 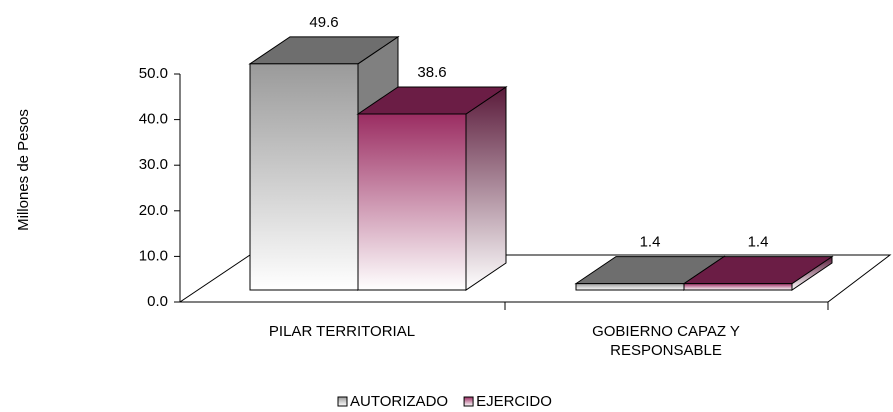 What do you see at coordinates (399, 401) in the screenshot?
I see `legend-label: AUTORIZADO` at bounding box center [399, 401].